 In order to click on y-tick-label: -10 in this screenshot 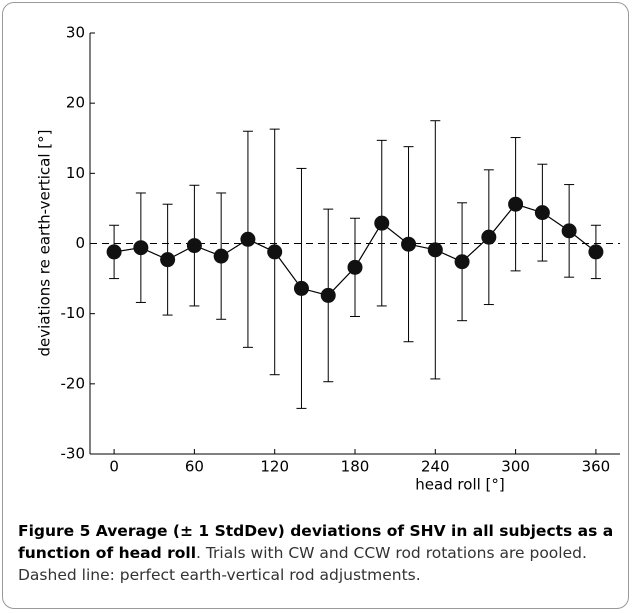, I will do `click(73, 313)`.